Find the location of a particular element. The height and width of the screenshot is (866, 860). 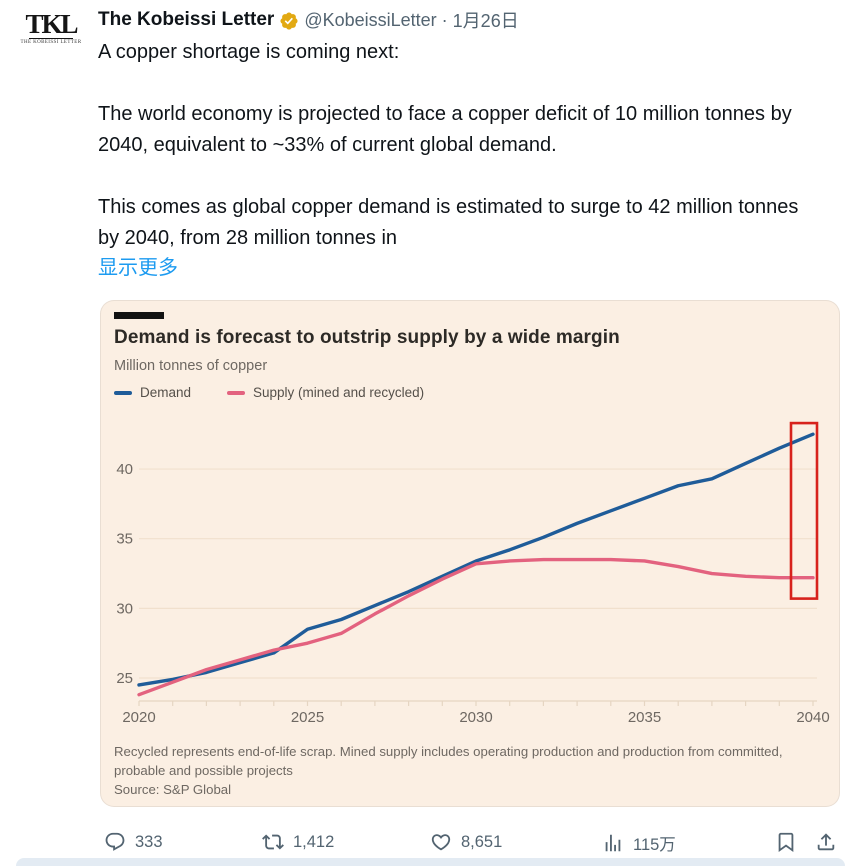

avatar: TKL THE KOBEISSI LETTER is located at coordinates (51, 28).